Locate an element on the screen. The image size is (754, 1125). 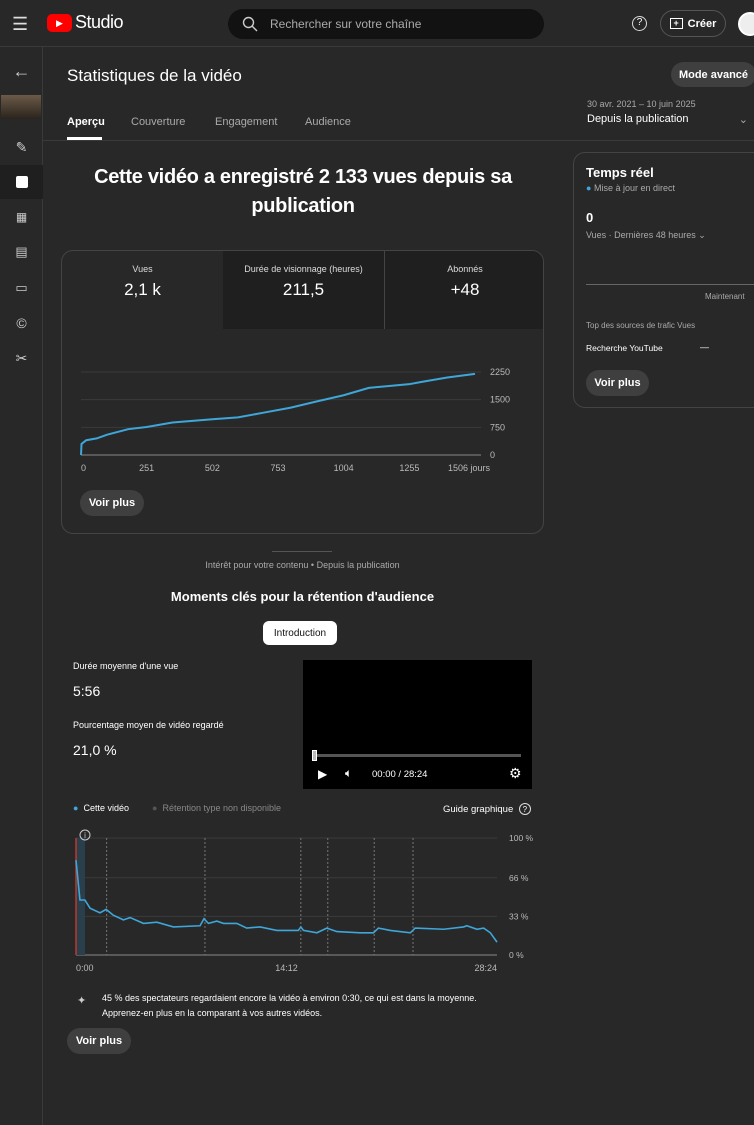
y-tick-label: 66 % is located at coordinates (519, 878).